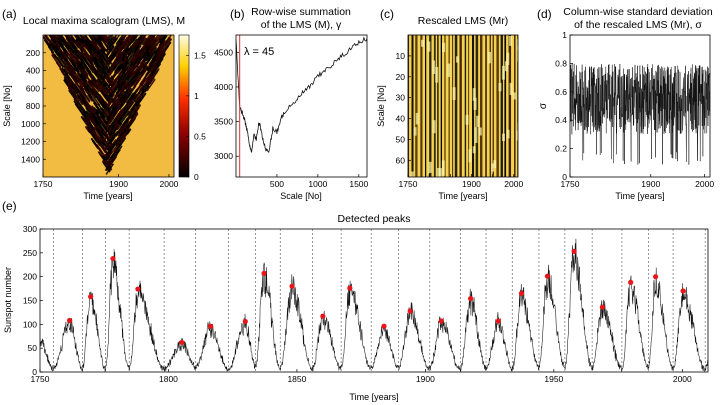  What do you see at coordinates (30, 229) in the screenshot?
I see `panel-e-ytick-label: 300` at bounding box center [30, 229].